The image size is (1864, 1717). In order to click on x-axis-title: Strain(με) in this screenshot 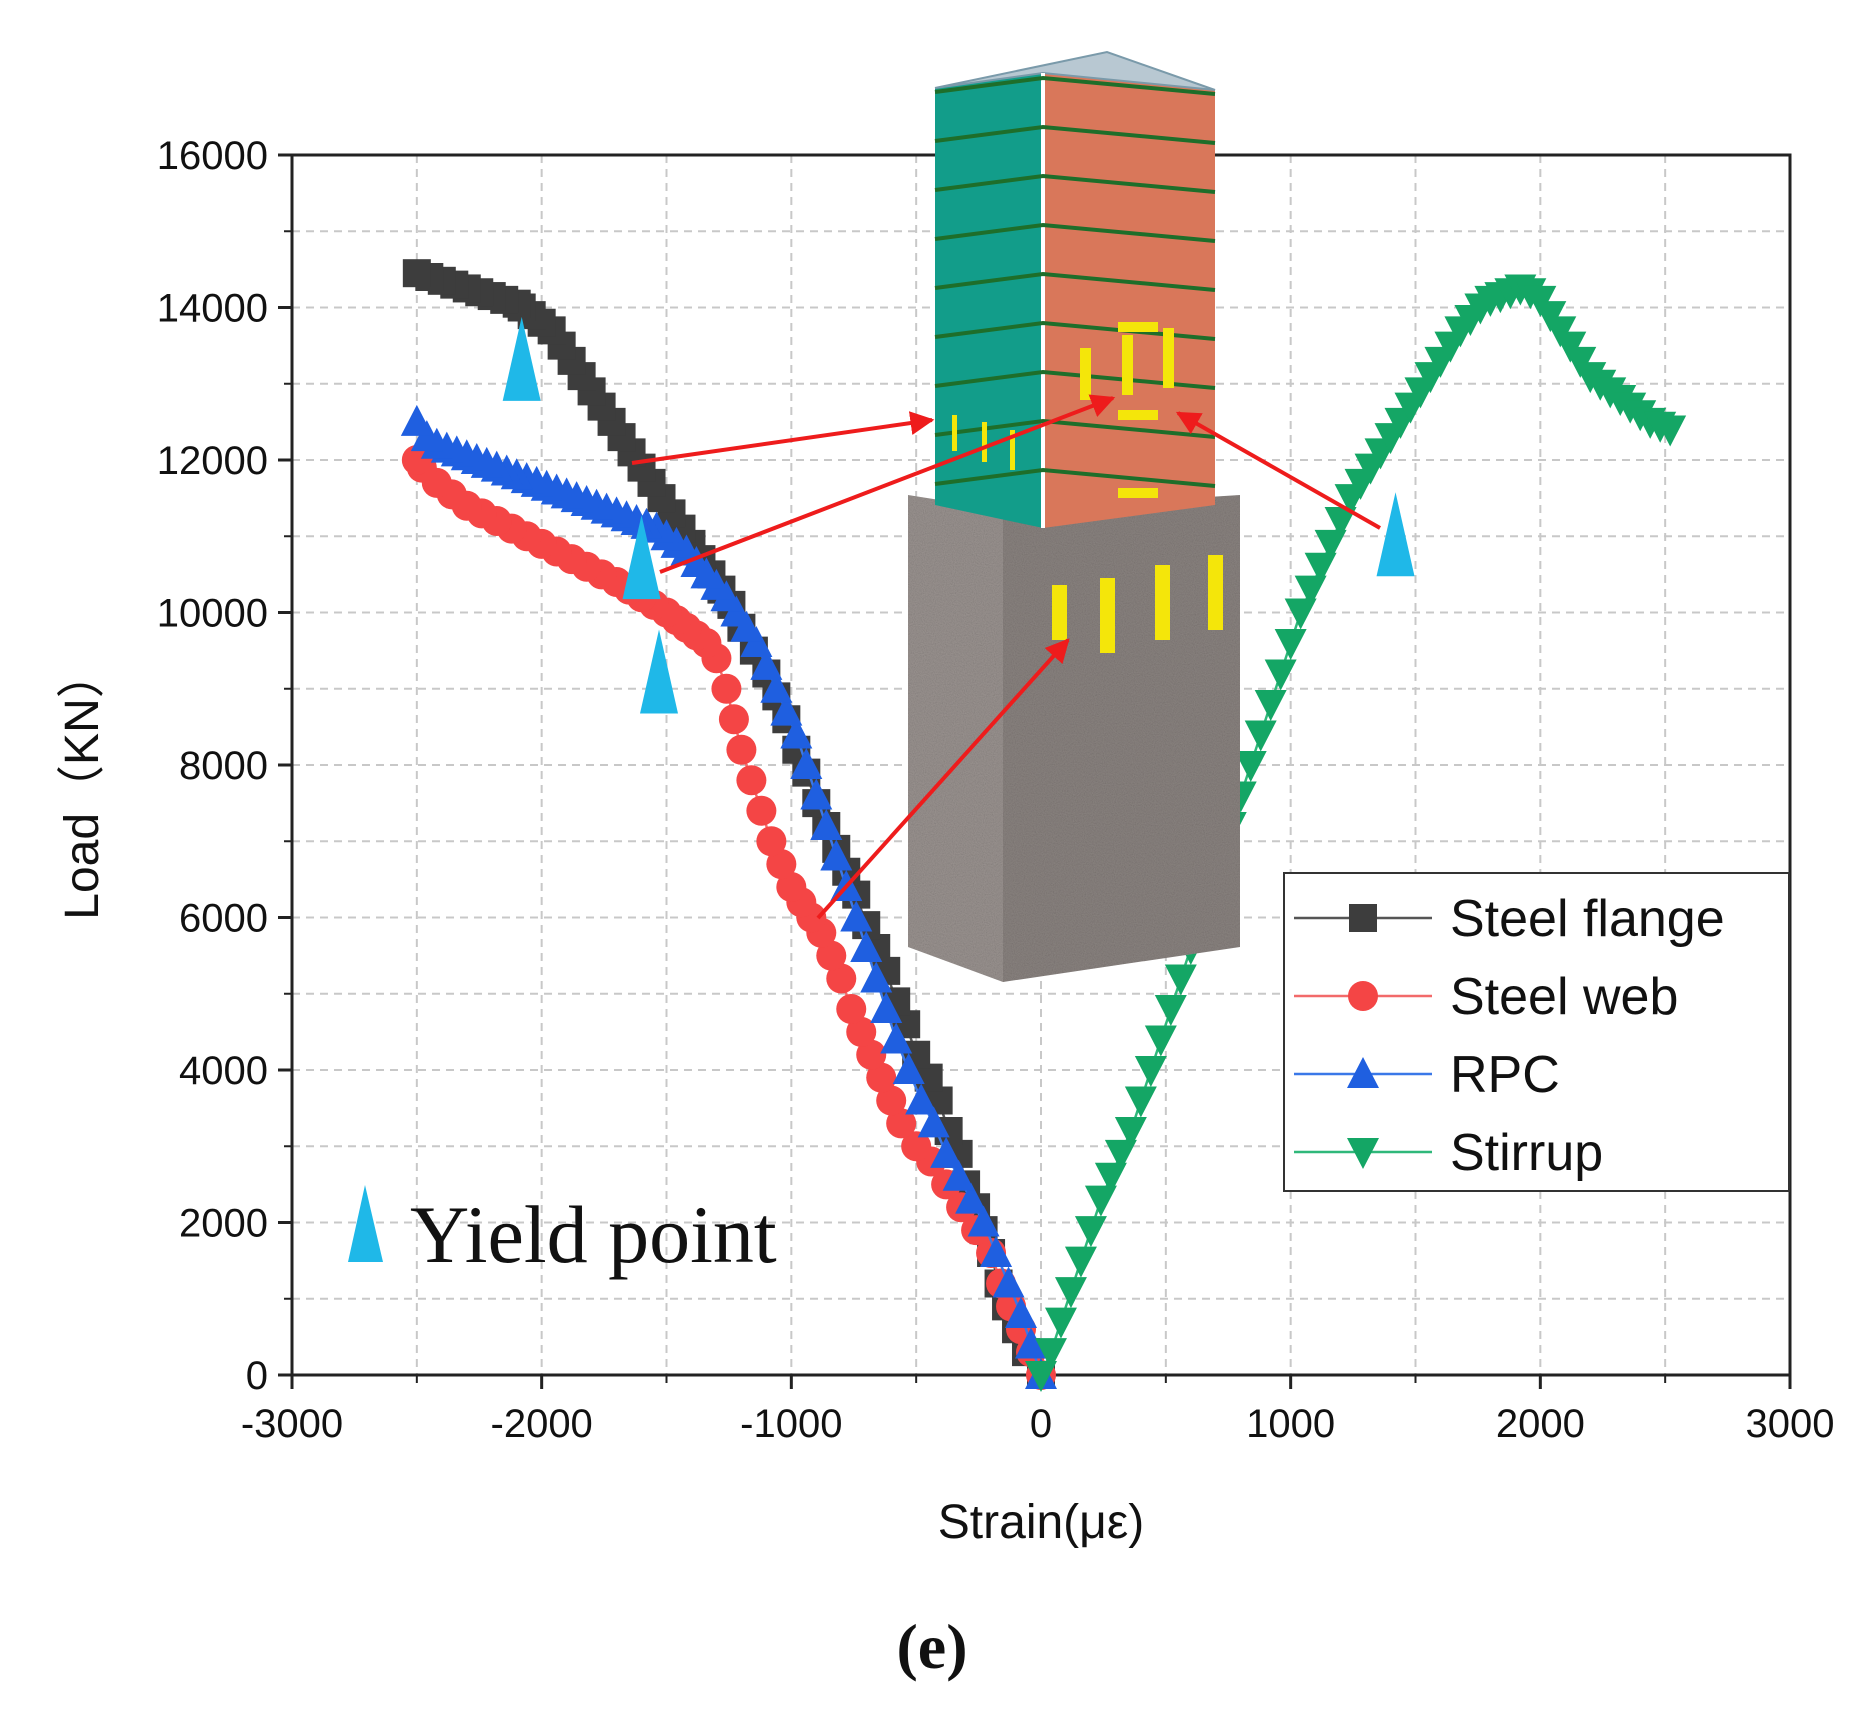, I will do `click(1041, 1522)`.